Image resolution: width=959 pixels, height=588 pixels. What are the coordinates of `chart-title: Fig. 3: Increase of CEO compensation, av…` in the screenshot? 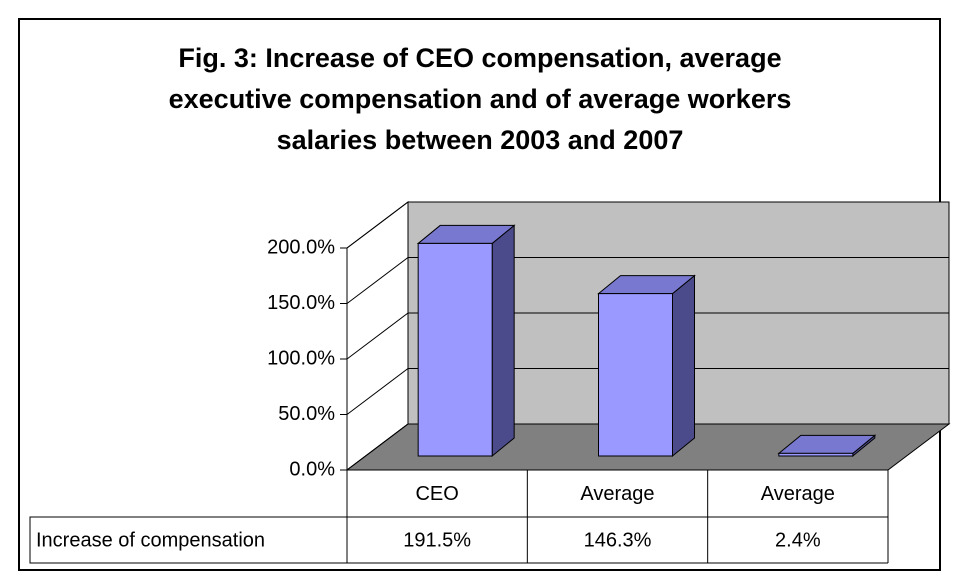 It's located at (479, 58).